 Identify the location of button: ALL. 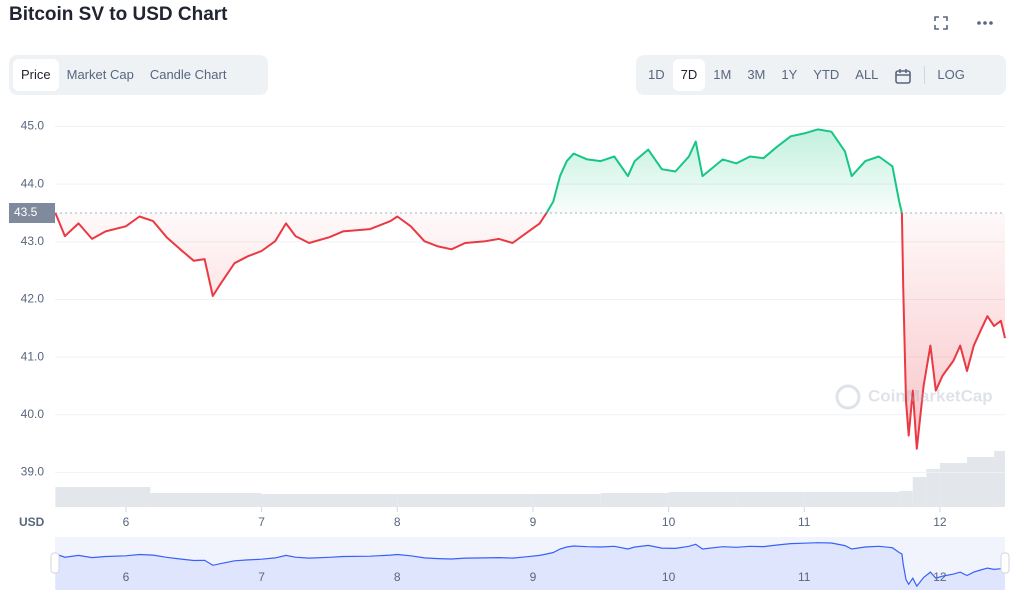
(867, 74).